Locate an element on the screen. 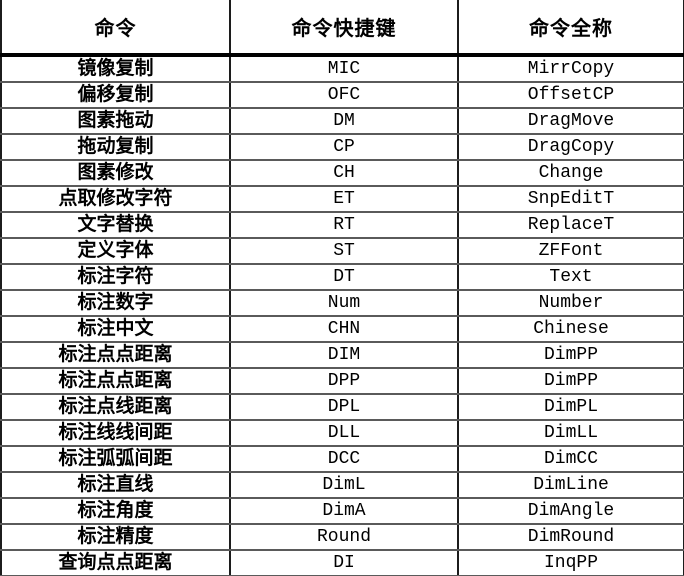 This screenshot has width=684, height=576. full-name-cell: DimAngle is located at coordinates (570, 511).